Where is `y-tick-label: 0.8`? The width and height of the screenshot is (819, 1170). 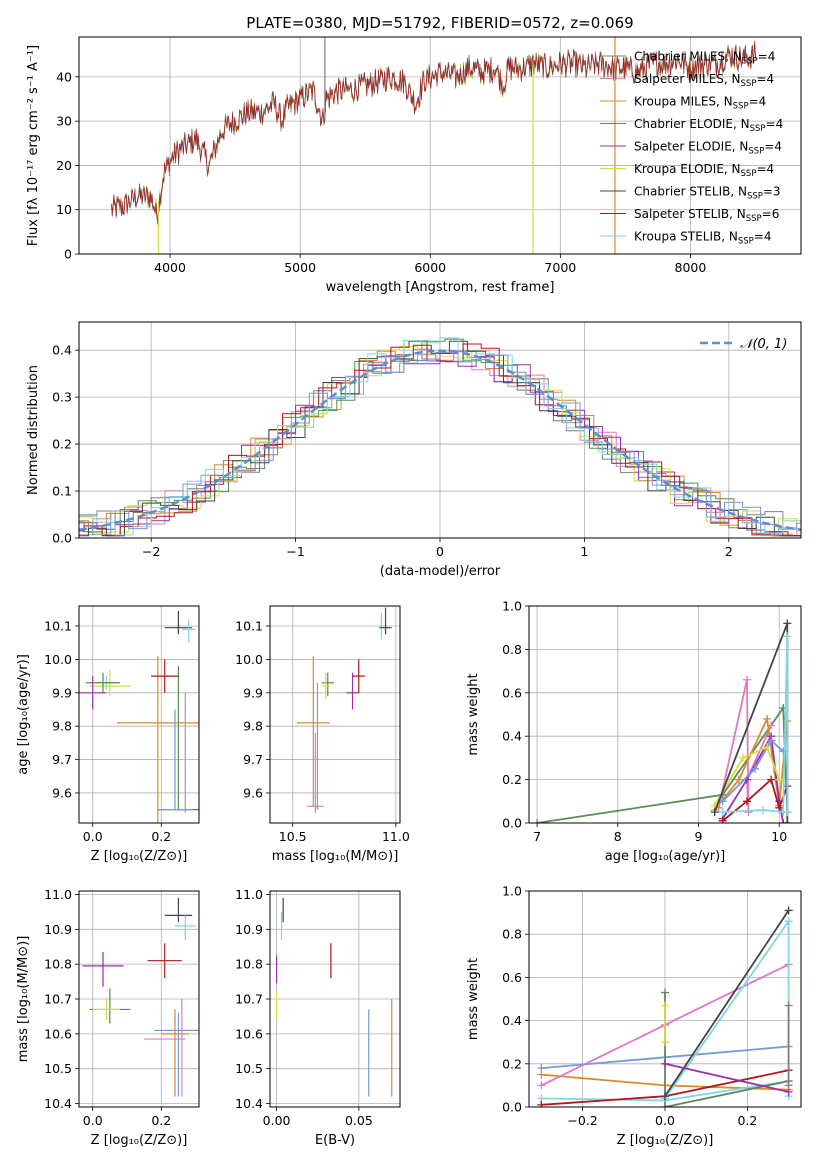
y-tick-label: 0.8 is located at coordinates (512, 649).